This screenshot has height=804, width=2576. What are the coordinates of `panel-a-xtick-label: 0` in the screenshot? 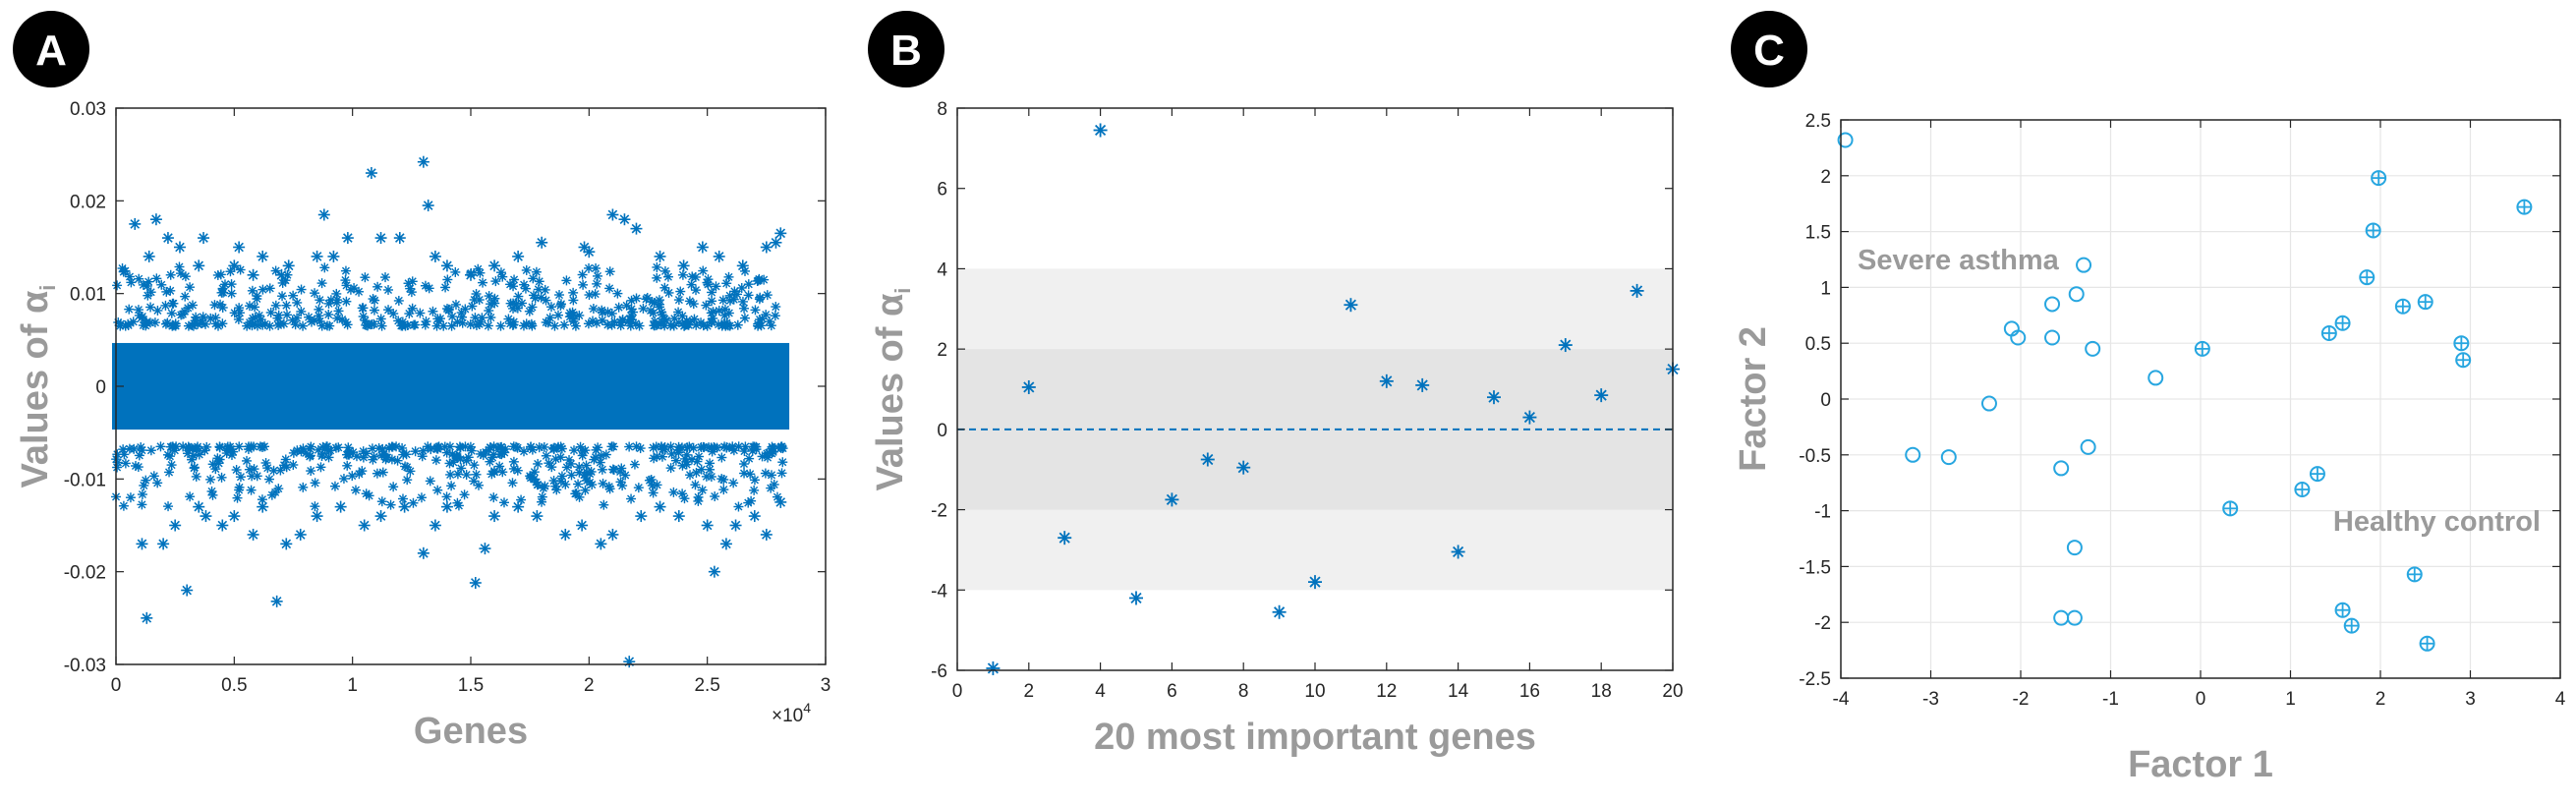 It's located at (116, 685).